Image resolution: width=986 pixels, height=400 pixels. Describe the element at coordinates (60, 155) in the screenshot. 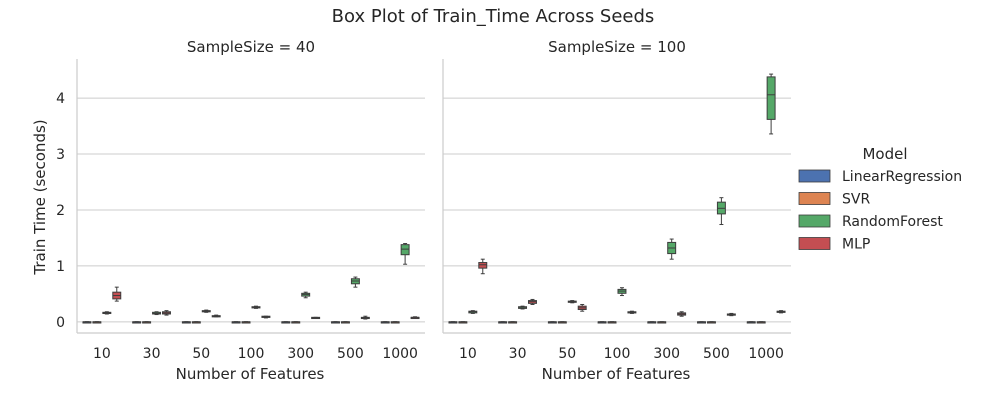

I see `y-tick-label: 3` at that location.